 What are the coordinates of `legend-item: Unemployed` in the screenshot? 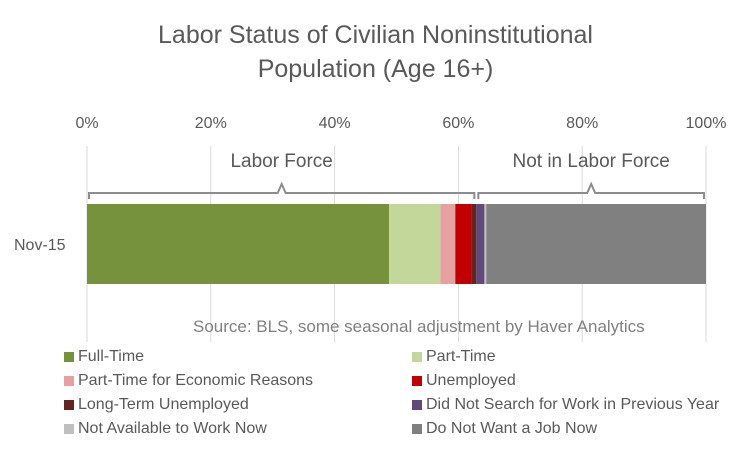 It's located at (464, 381).